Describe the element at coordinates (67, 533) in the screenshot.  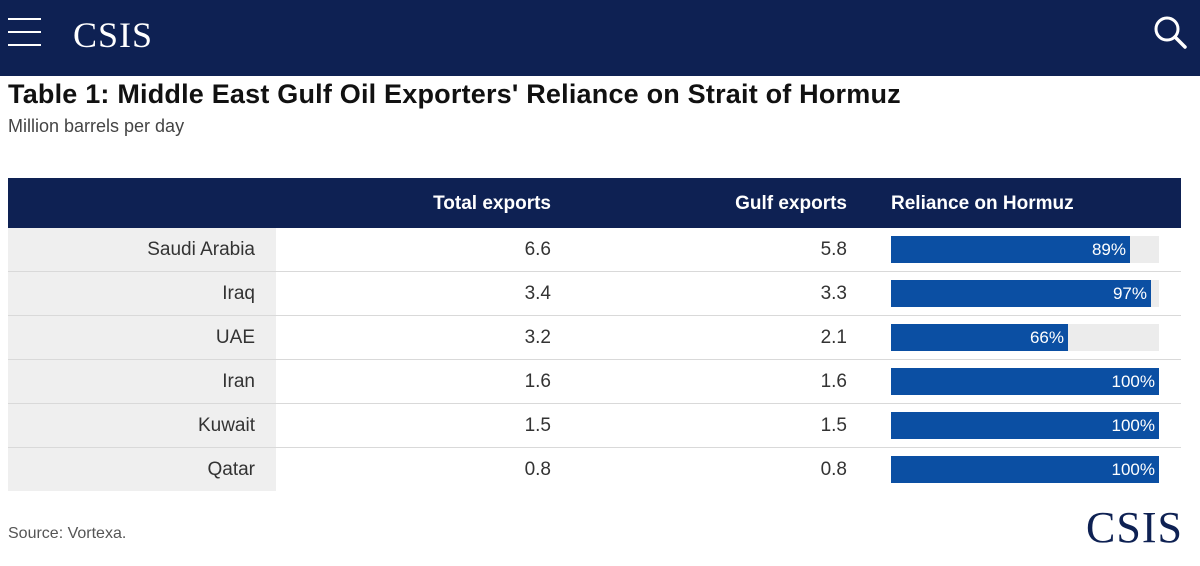
I see `source-note: Source: Vortexa.` at that location.